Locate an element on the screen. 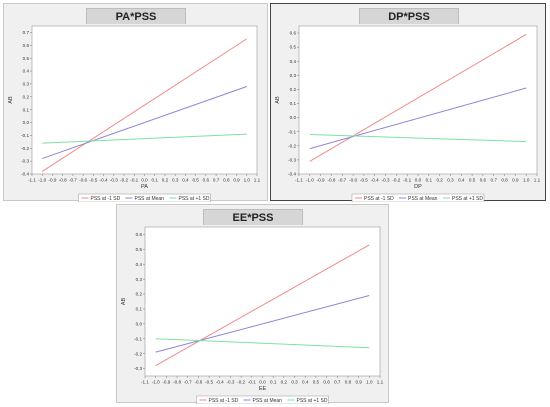 This screenshot has height=407, width=550. x-axis-label: EE is located at coordinates (263, 389).